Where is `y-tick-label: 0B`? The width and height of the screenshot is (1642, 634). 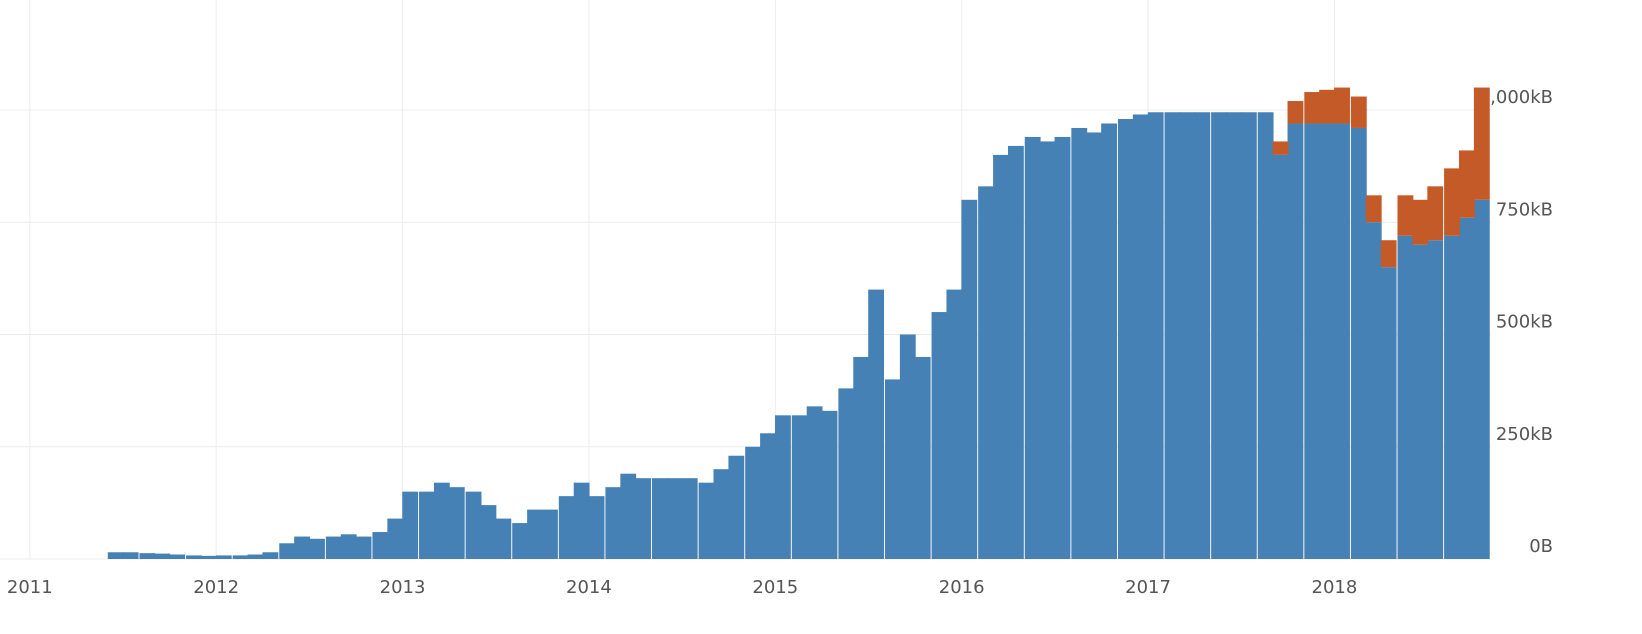 y-tick-label: 0B is located at coordinates (1541, 546).